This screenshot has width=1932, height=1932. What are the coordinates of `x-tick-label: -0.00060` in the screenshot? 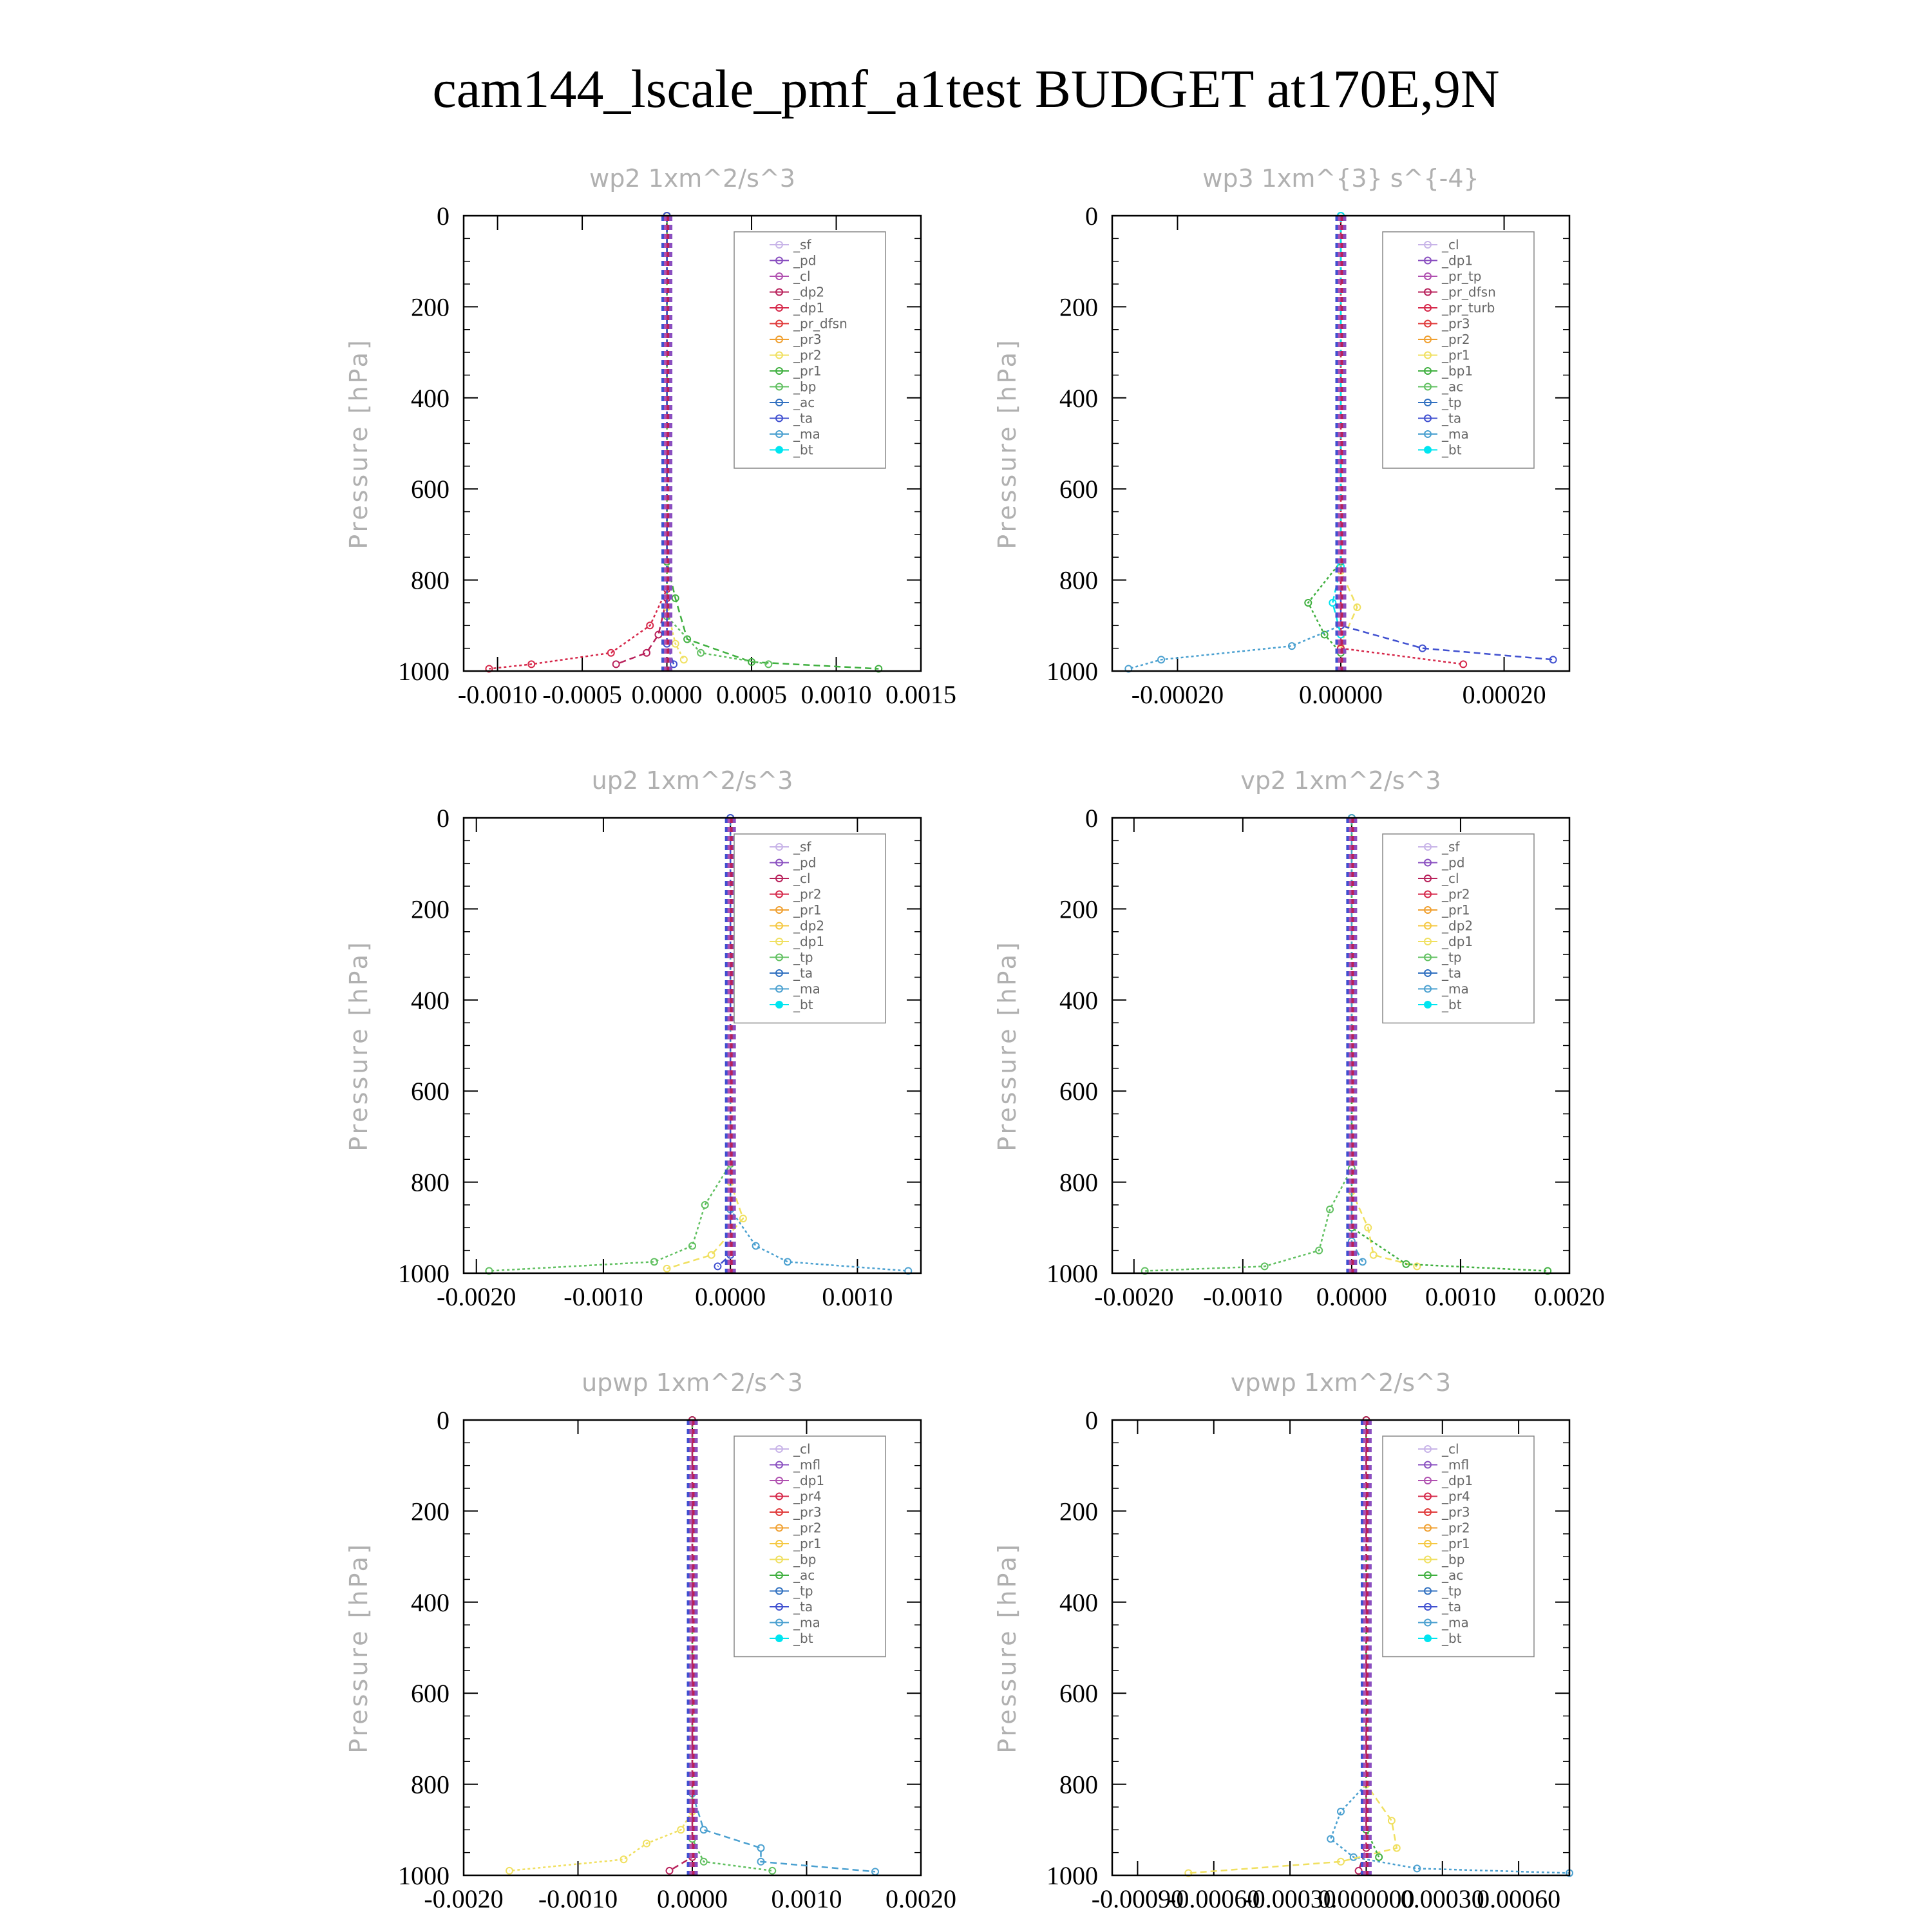 It's located at (1214, 1898).